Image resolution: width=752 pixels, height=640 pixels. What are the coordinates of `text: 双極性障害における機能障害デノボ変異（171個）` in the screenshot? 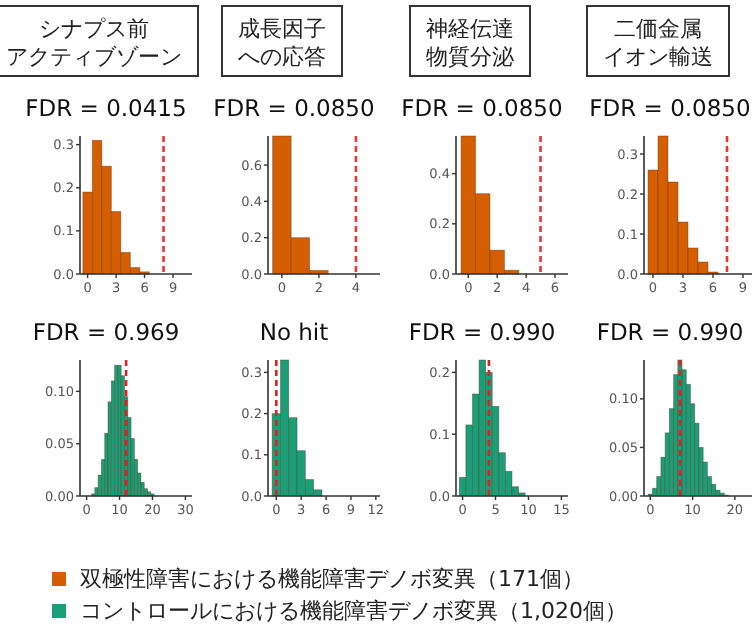 It's located at (332, 579).